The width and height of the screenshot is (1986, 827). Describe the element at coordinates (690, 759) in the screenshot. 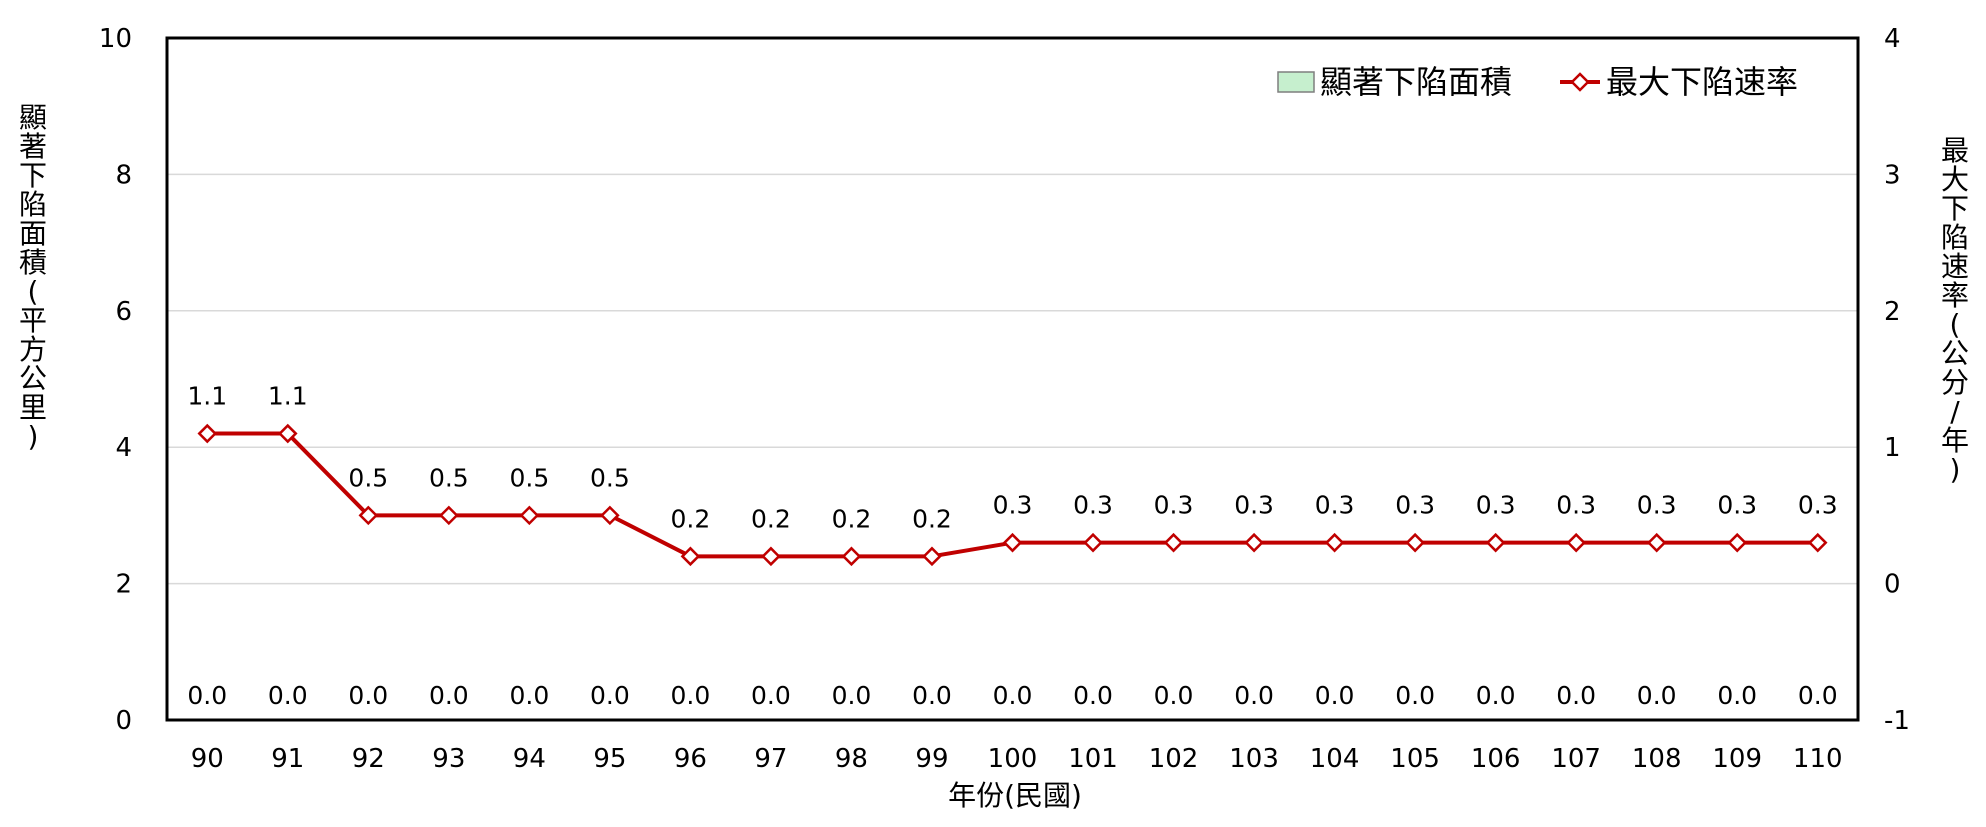

I see `x-tick-label: 96` at that location.